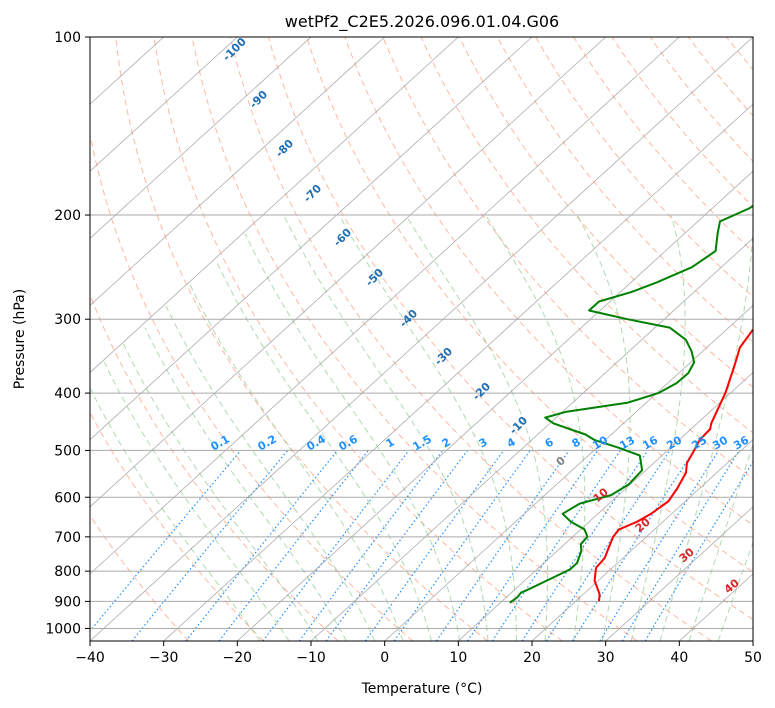 The height and width of the screenshot is (708, 775). Describe the element at coordinates (483, 442) in the screenshot. I see `mixing-ratio-label: 3` at that location.